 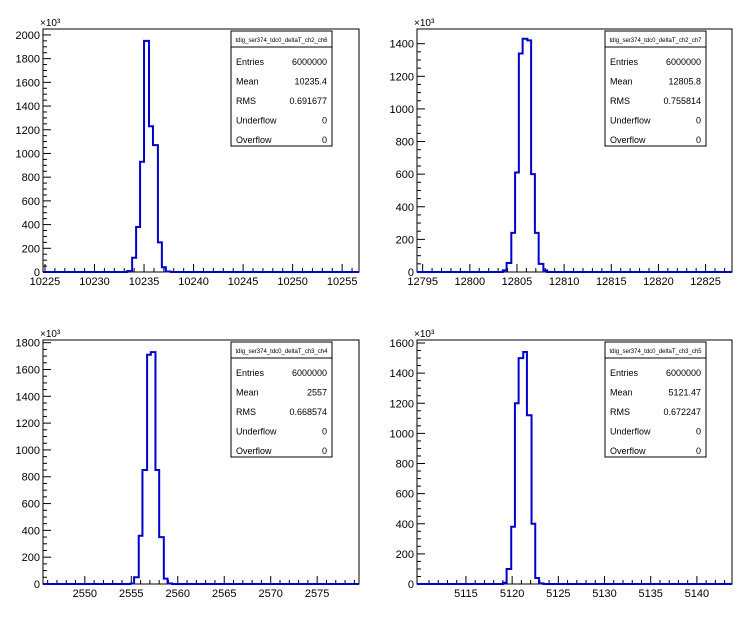 I want to click on x-tick-label: 12805, so click(x=517, y=282).